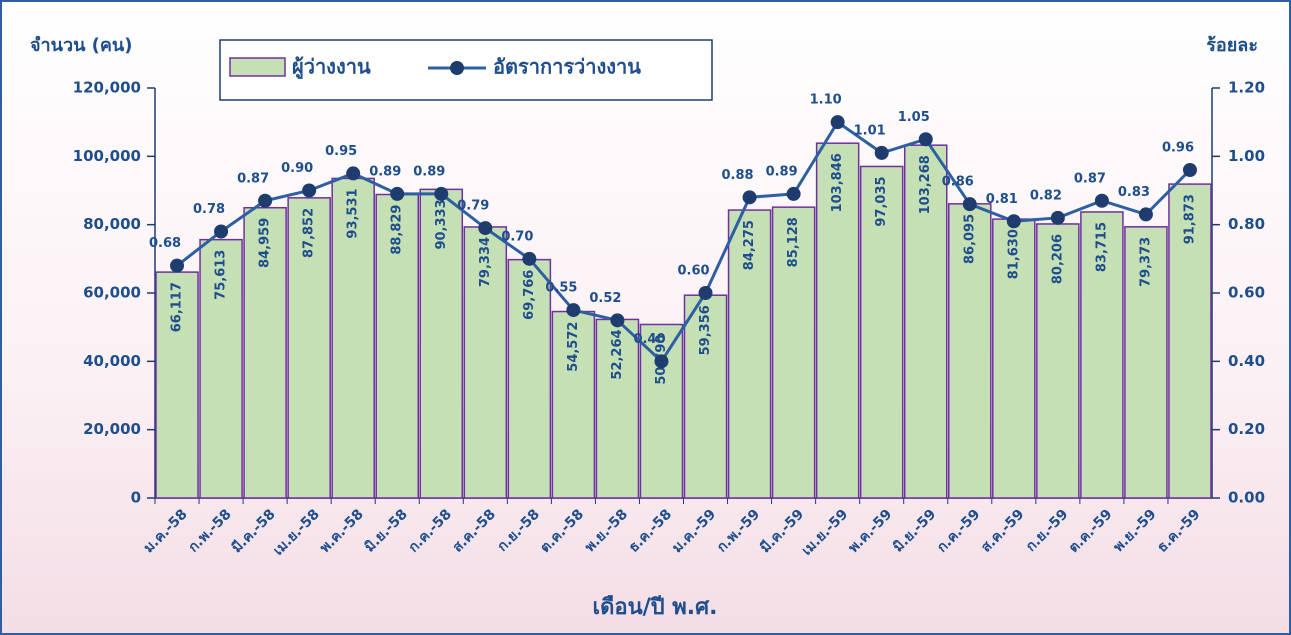  What do you see at coordinates (1145, 262) in the screenshot?
I see `bar-value-label: 79,373` at bounding box center [1145, 262].